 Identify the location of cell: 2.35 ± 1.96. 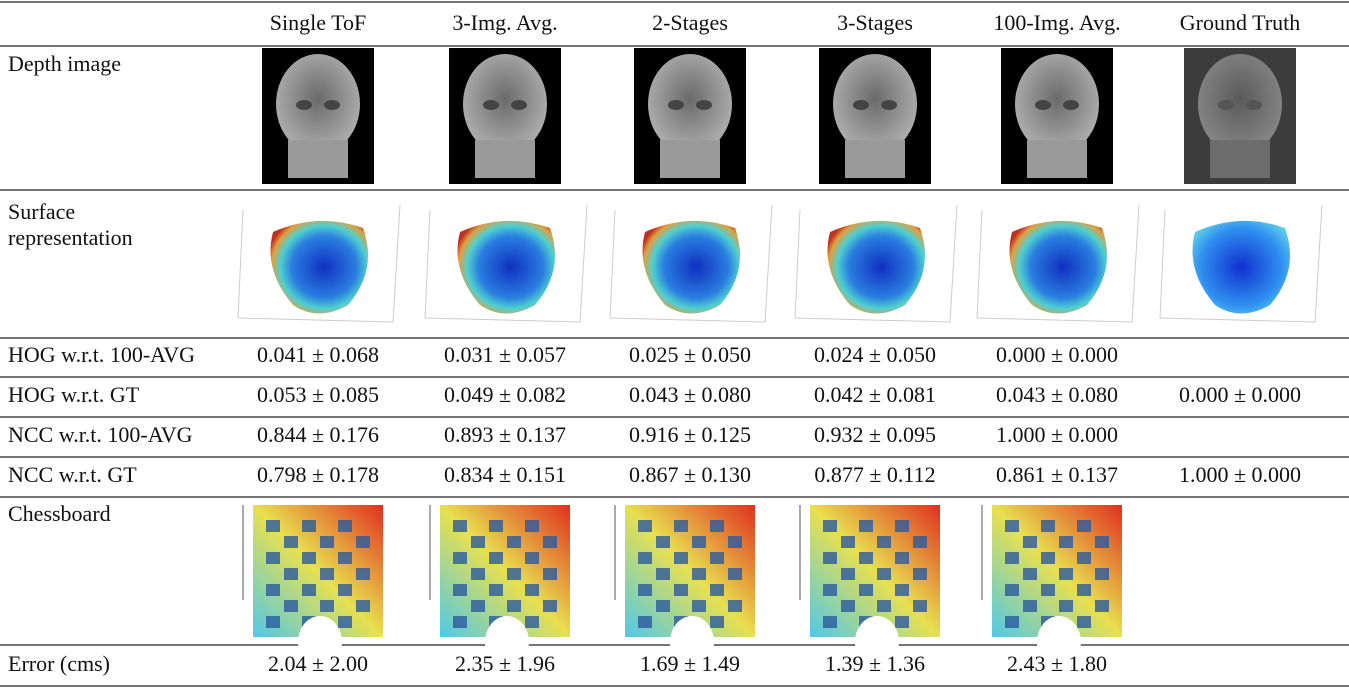
(505, 663).